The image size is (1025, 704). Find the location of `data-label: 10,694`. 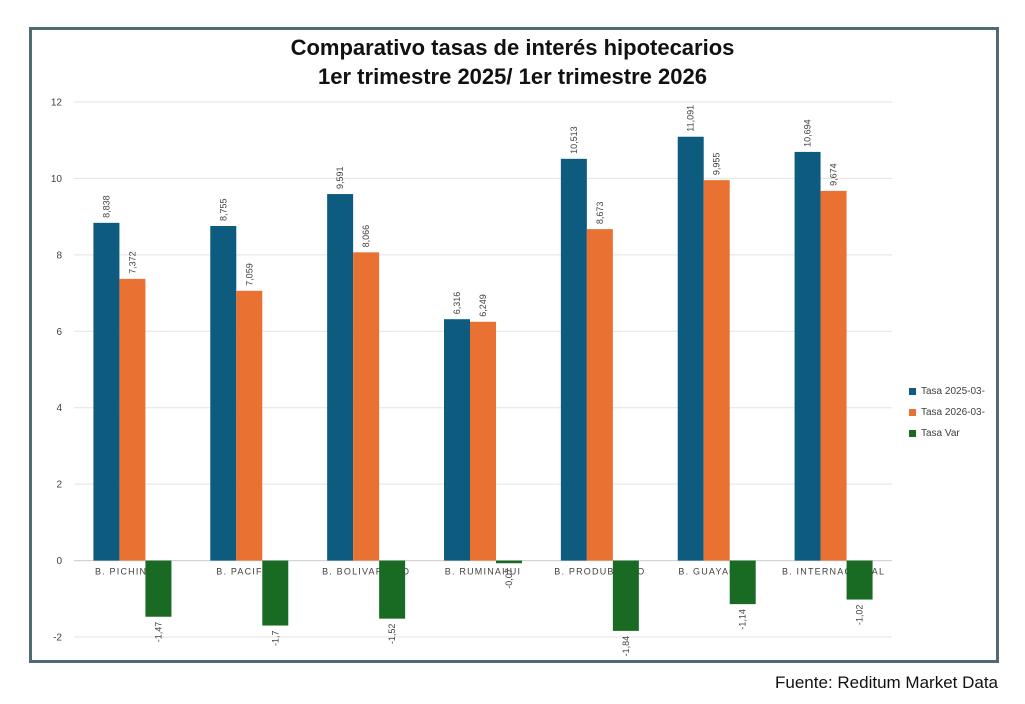

data-label: 10,694 is located at coordinates (808, 133).